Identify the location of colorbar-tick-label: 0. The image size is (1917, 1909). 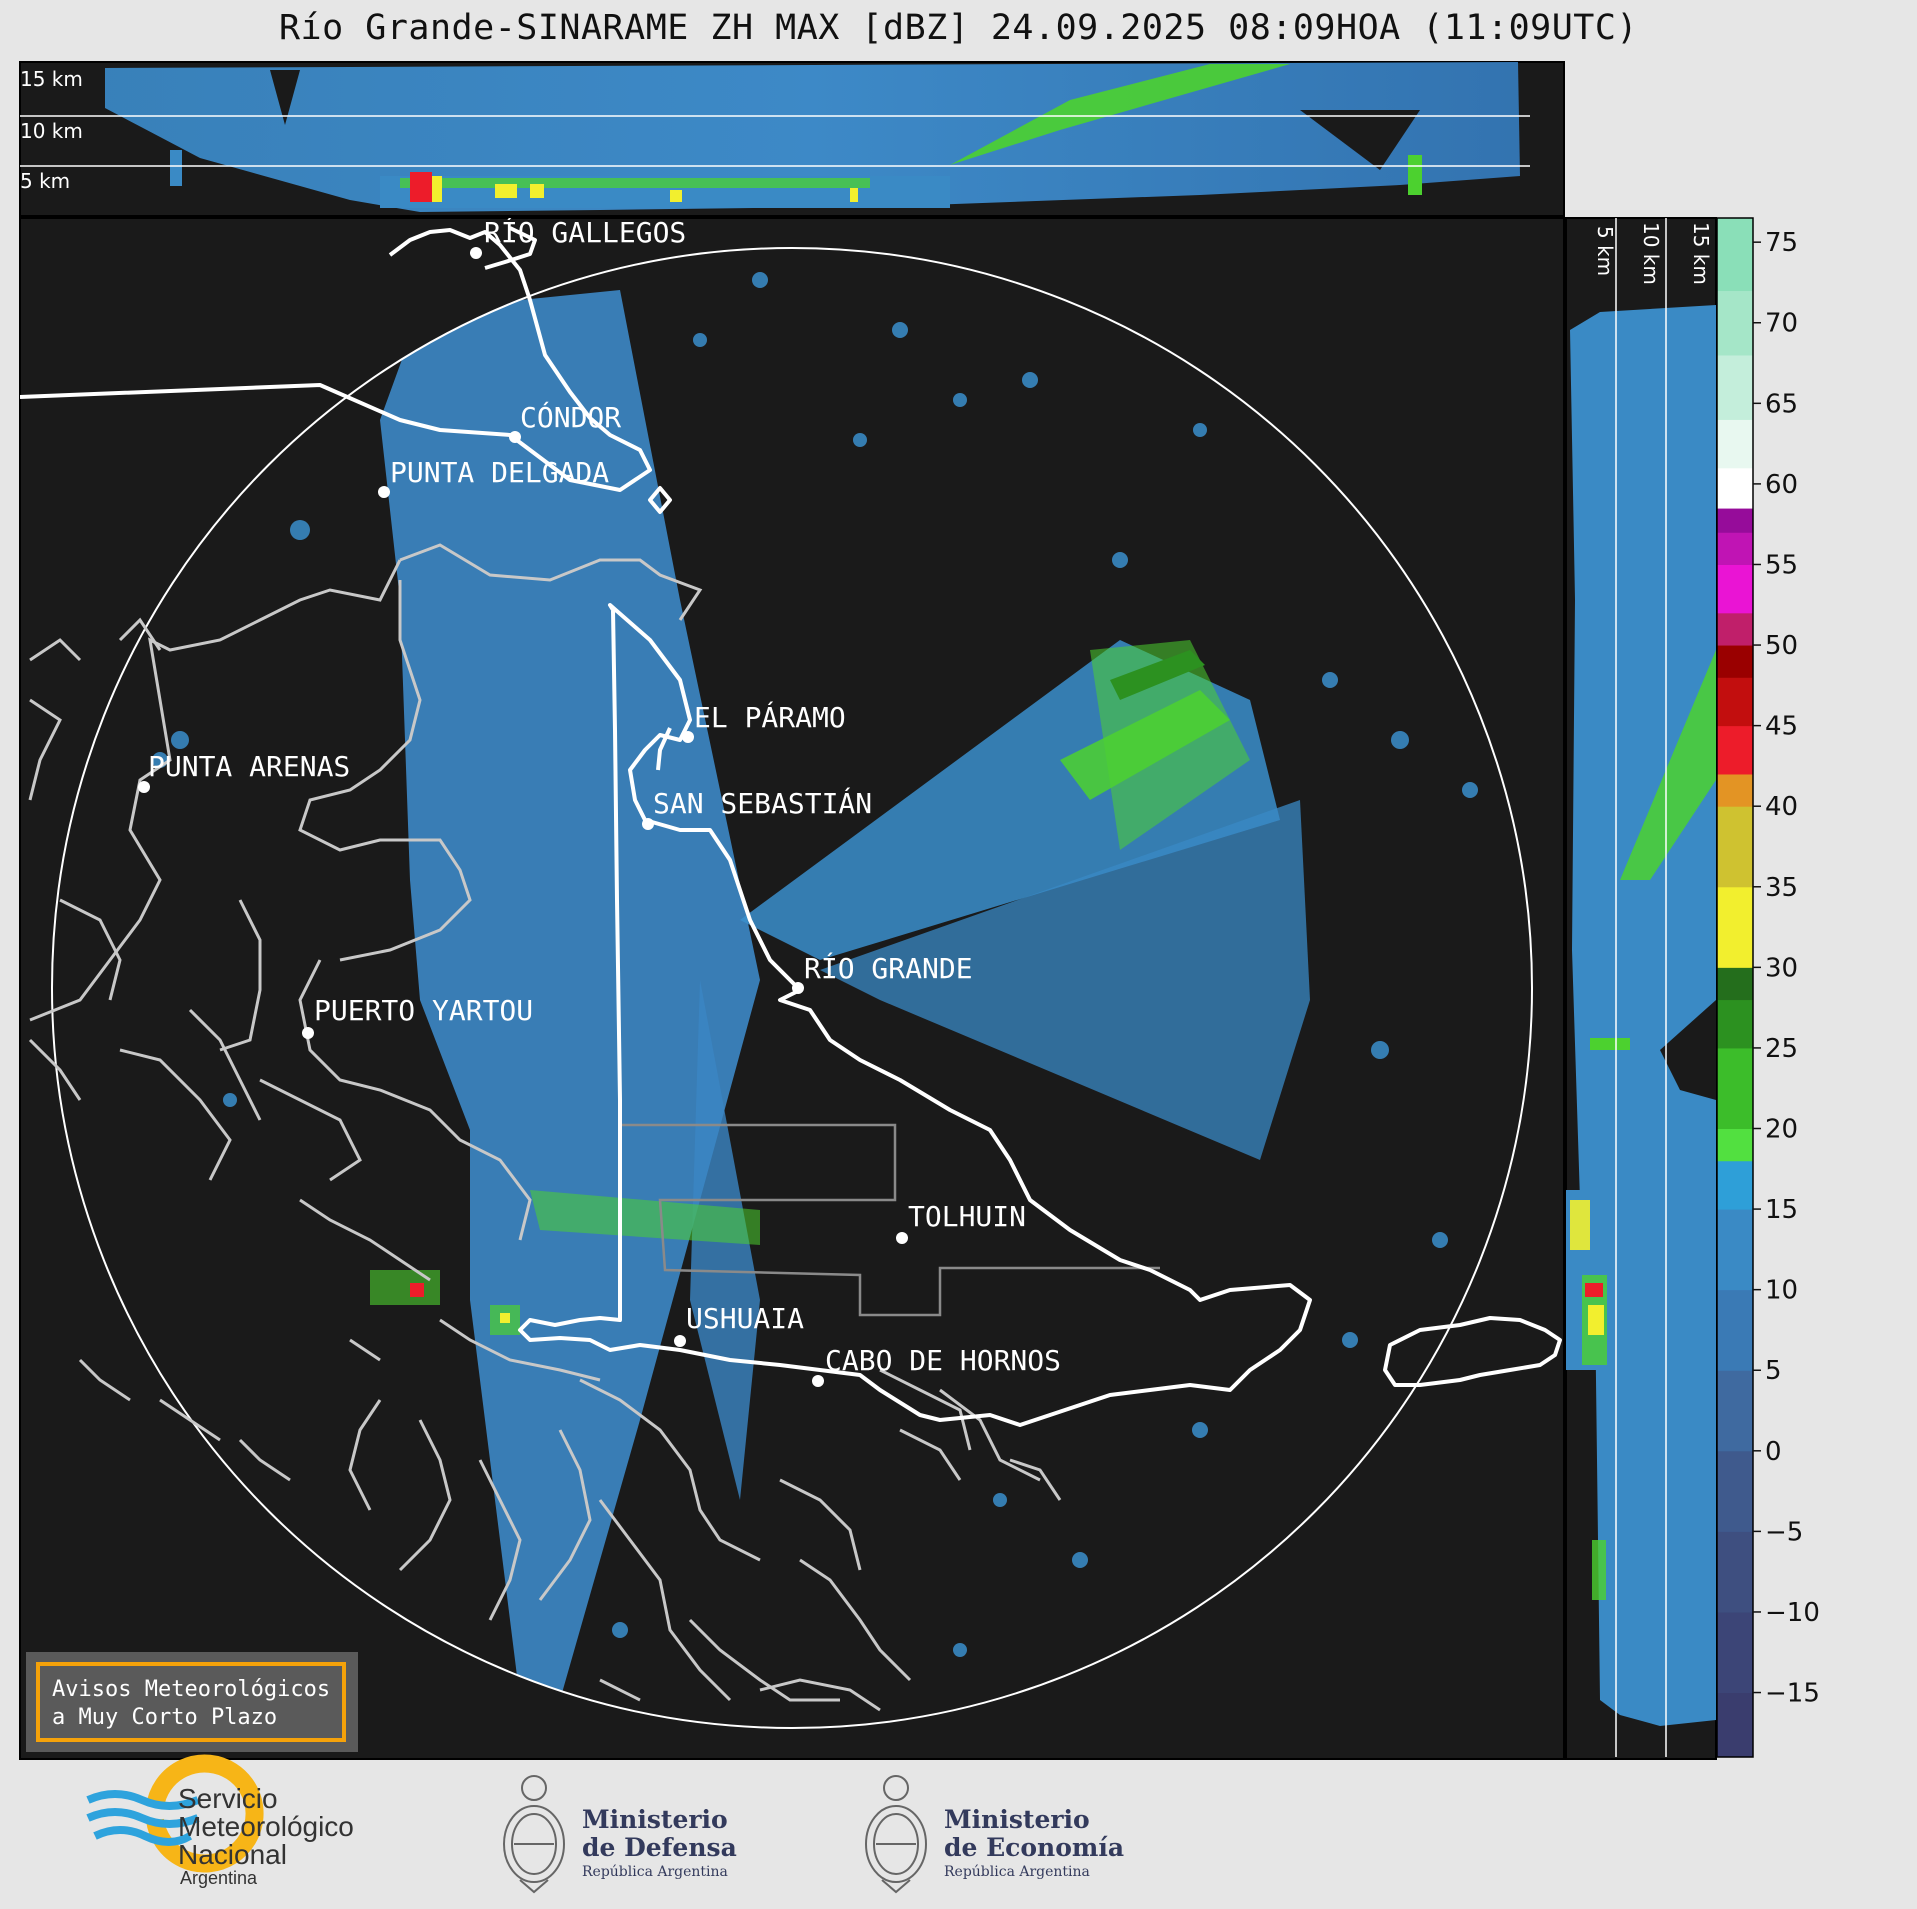
(1773, 1452).